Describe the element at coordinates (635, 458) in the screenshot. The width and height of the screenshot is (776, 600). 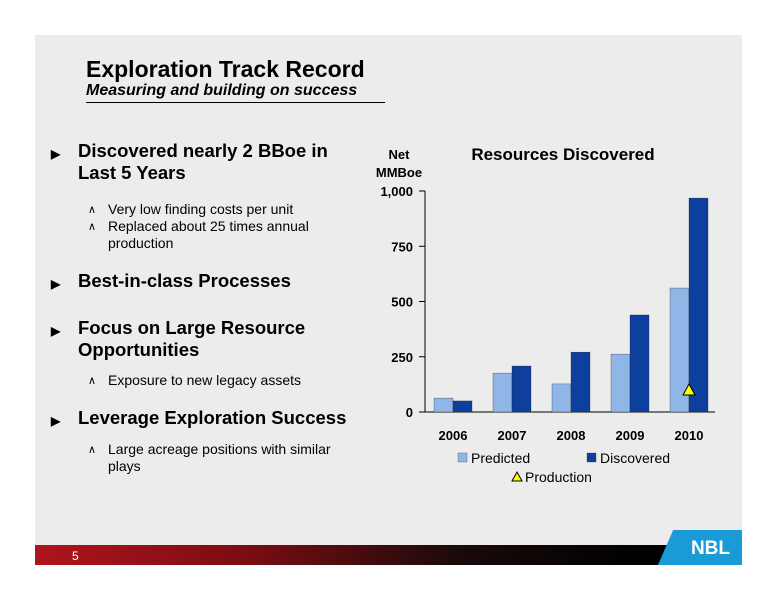
I see `legend-label: Discovered` at that location.